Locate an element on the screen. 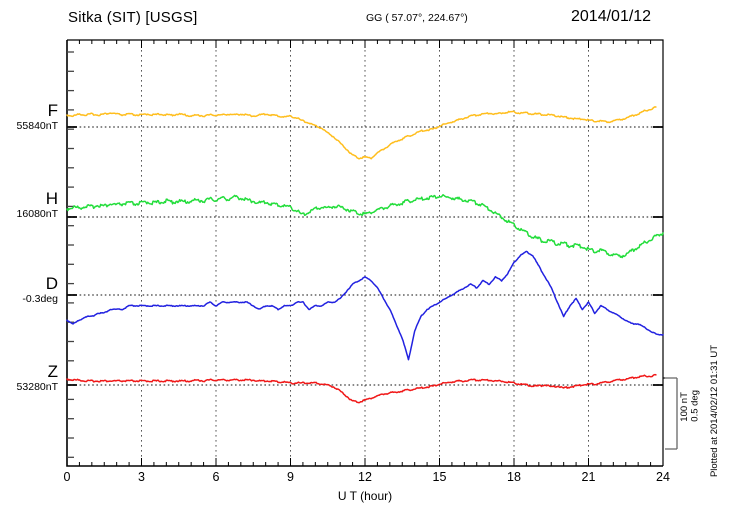  component-value-z: 53280nT is located at coordinates (37, 386).